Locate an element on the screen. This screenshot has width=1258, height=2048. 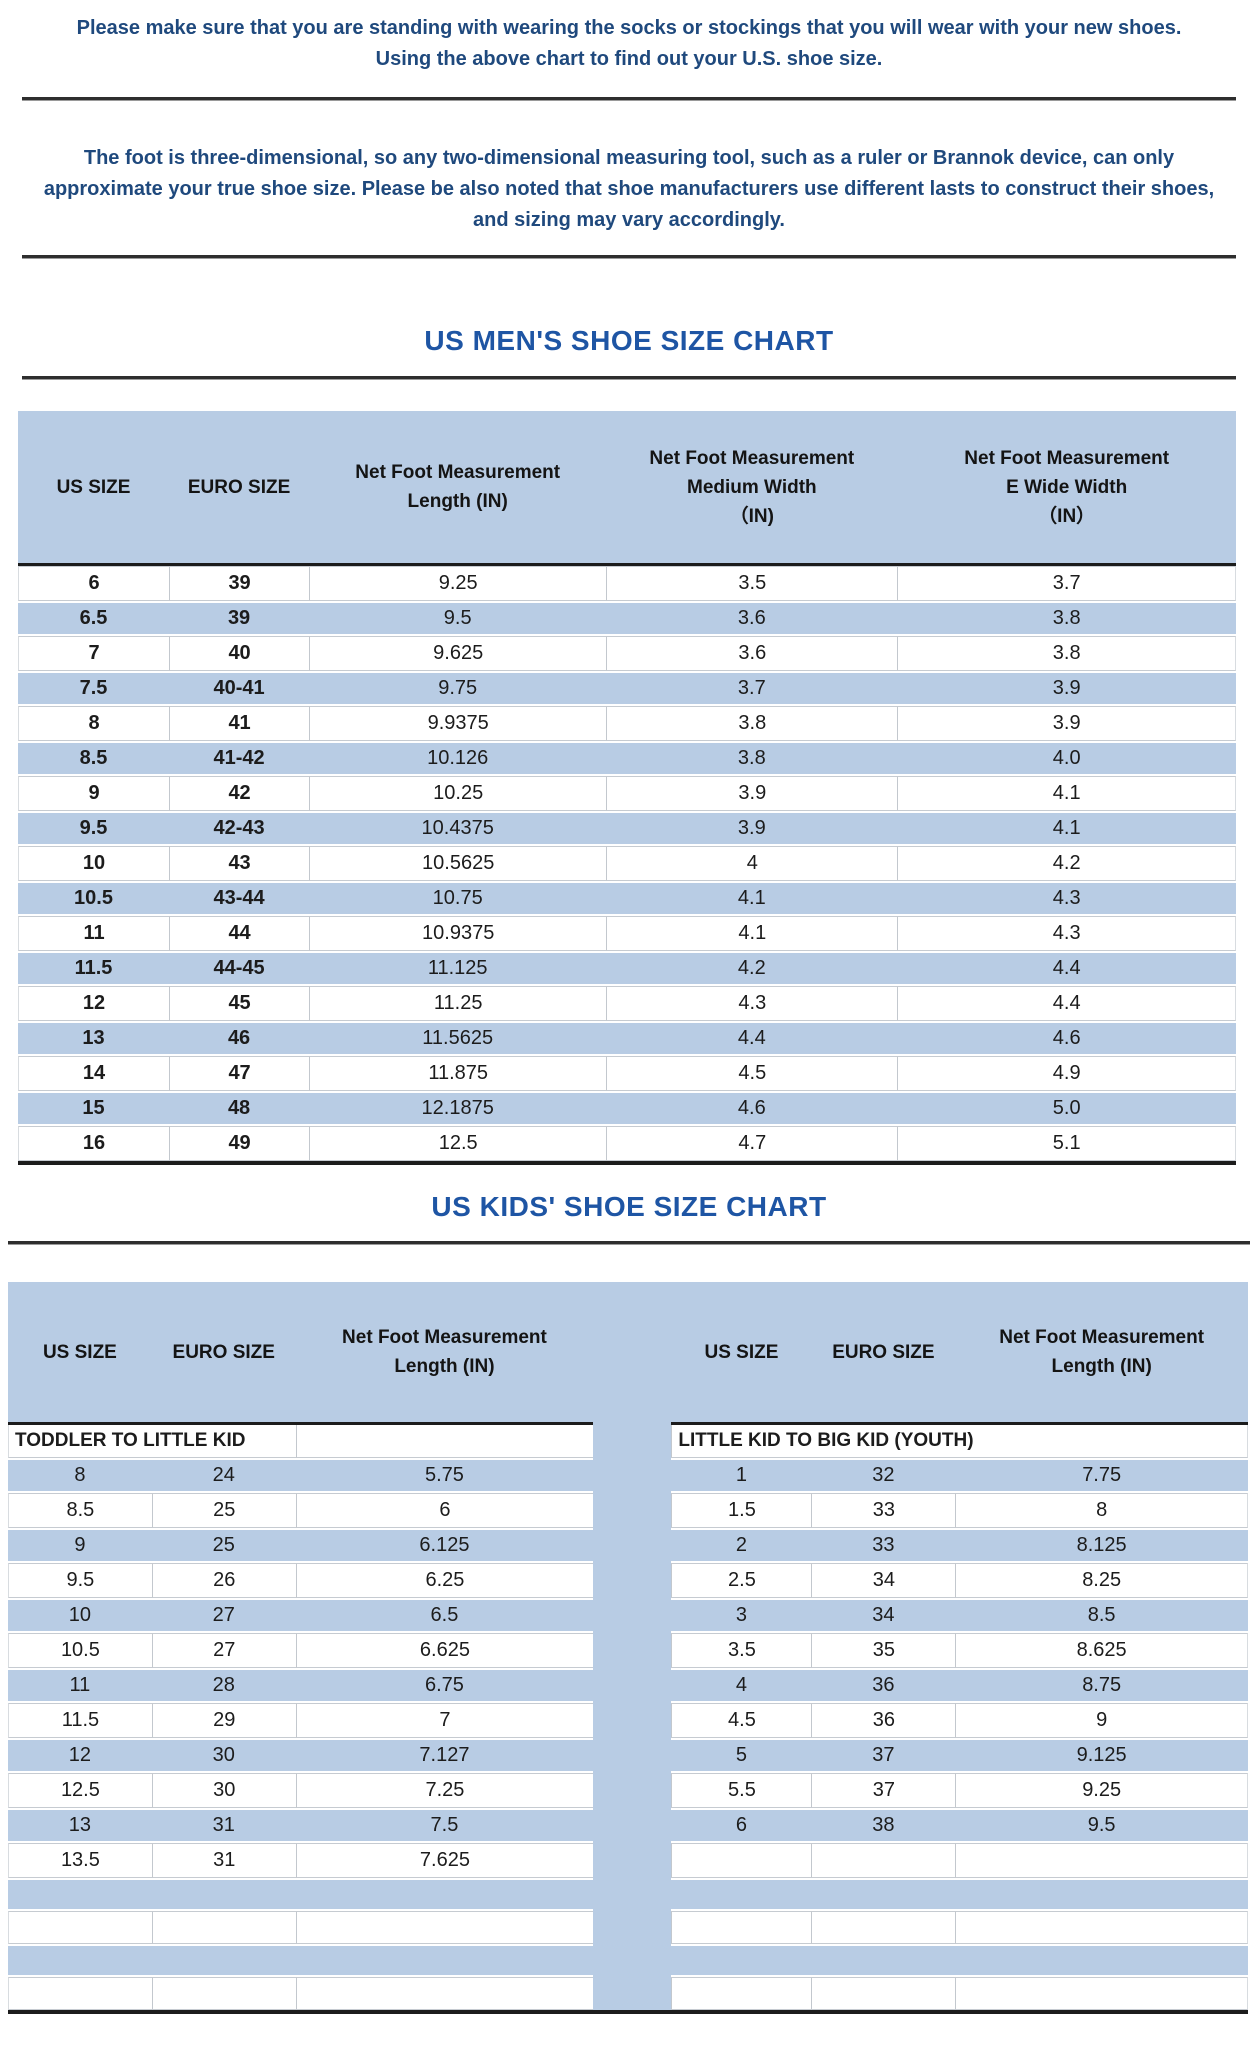
table-cell: 10.5 is located at coordinates (80, 1650).